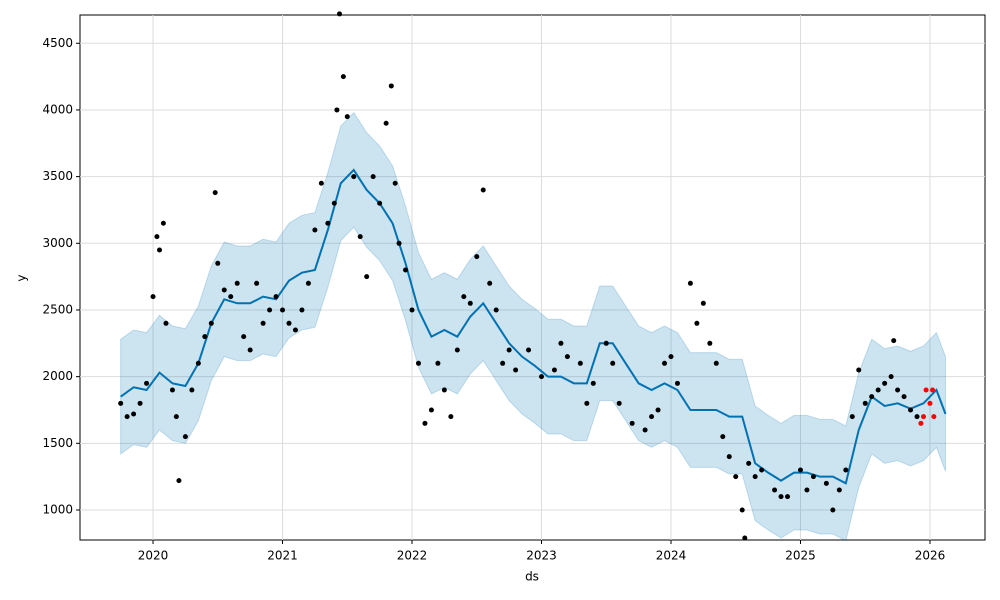 The height and width of the screenshot is (600, 1000). I want to click on y-tick-label: 2000, so click(57, 376).